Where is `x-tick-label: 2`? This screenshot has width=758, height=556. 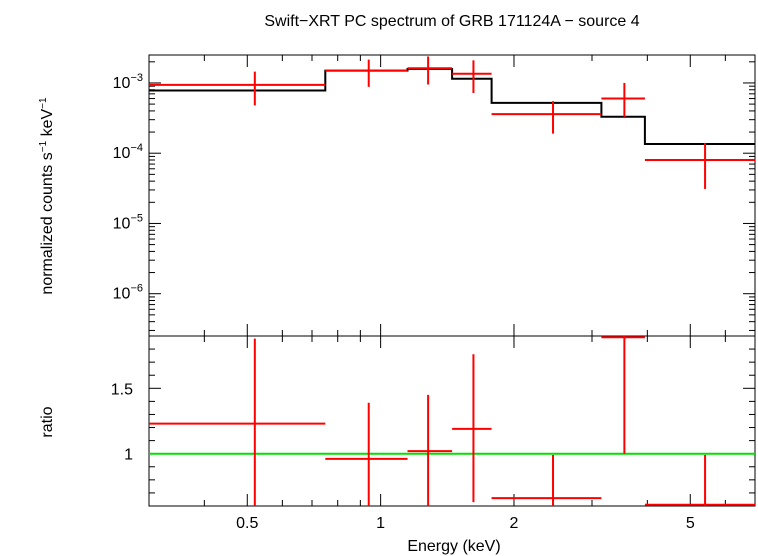
x-tick-label: 2 is located at coordinates (514, 523).